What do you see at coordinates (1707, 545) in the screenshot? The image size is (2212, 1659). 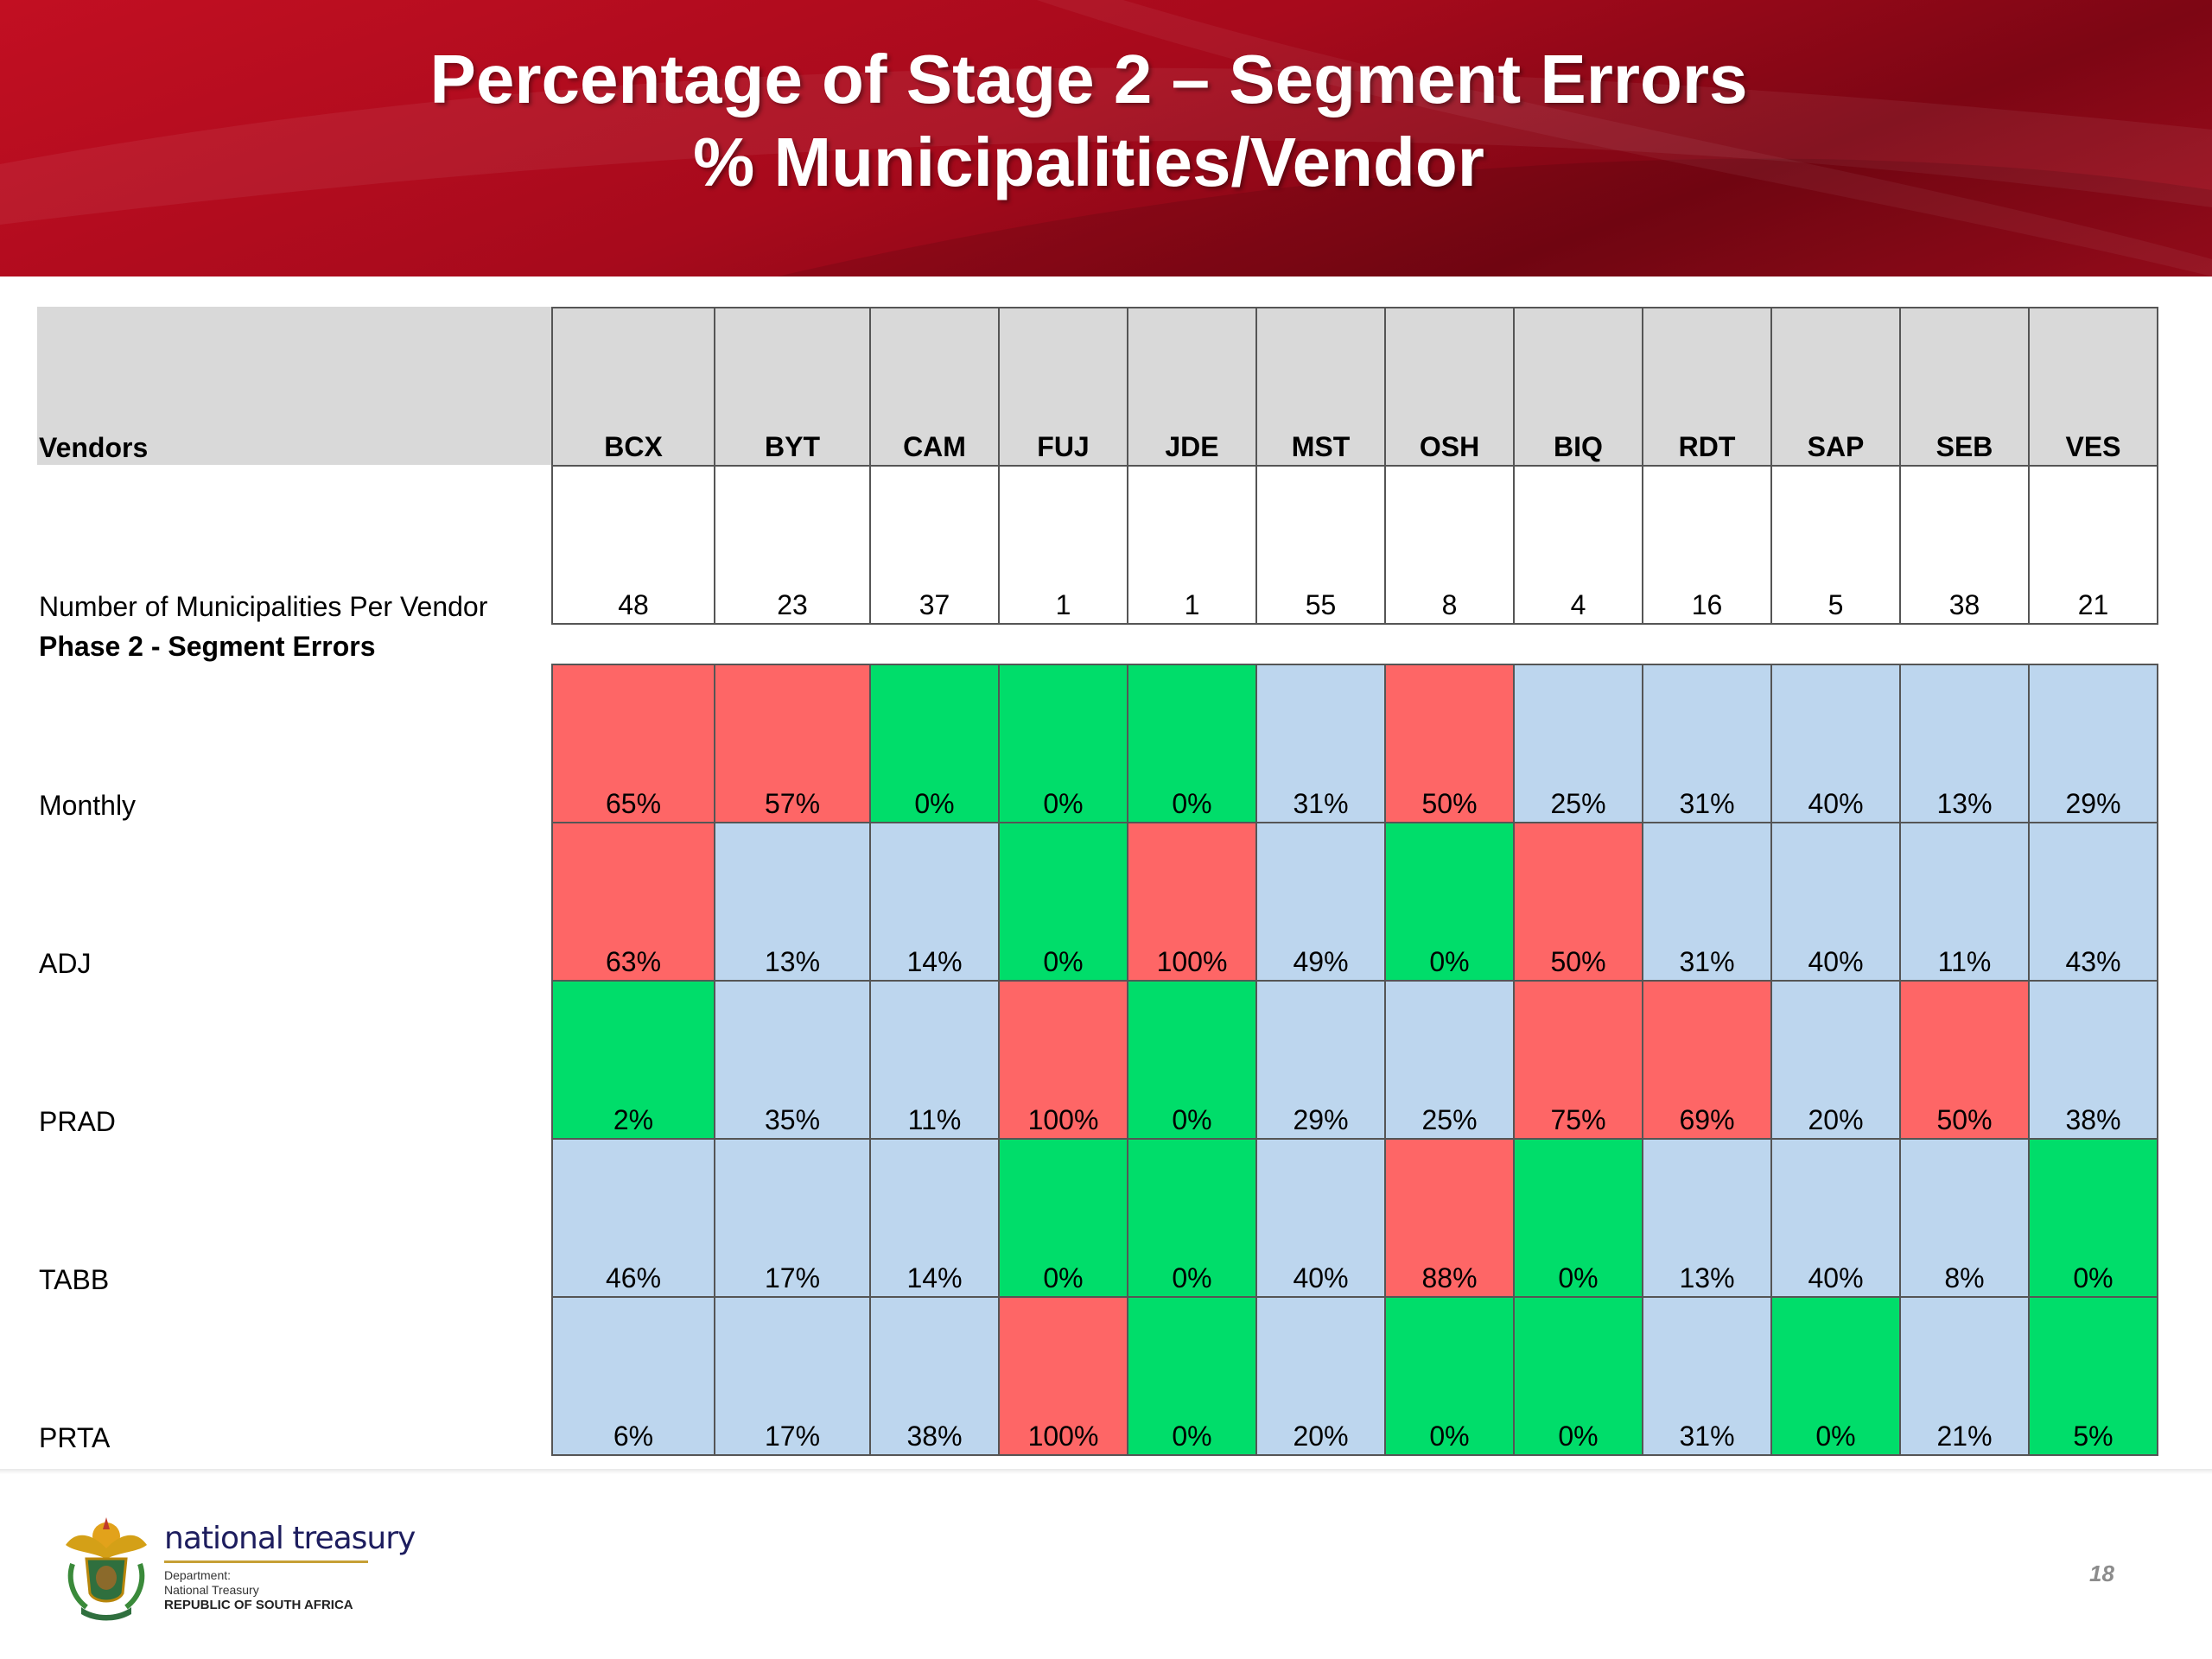 I see `vendor-count-rdt: 16` at bounding box center [1707, 545].